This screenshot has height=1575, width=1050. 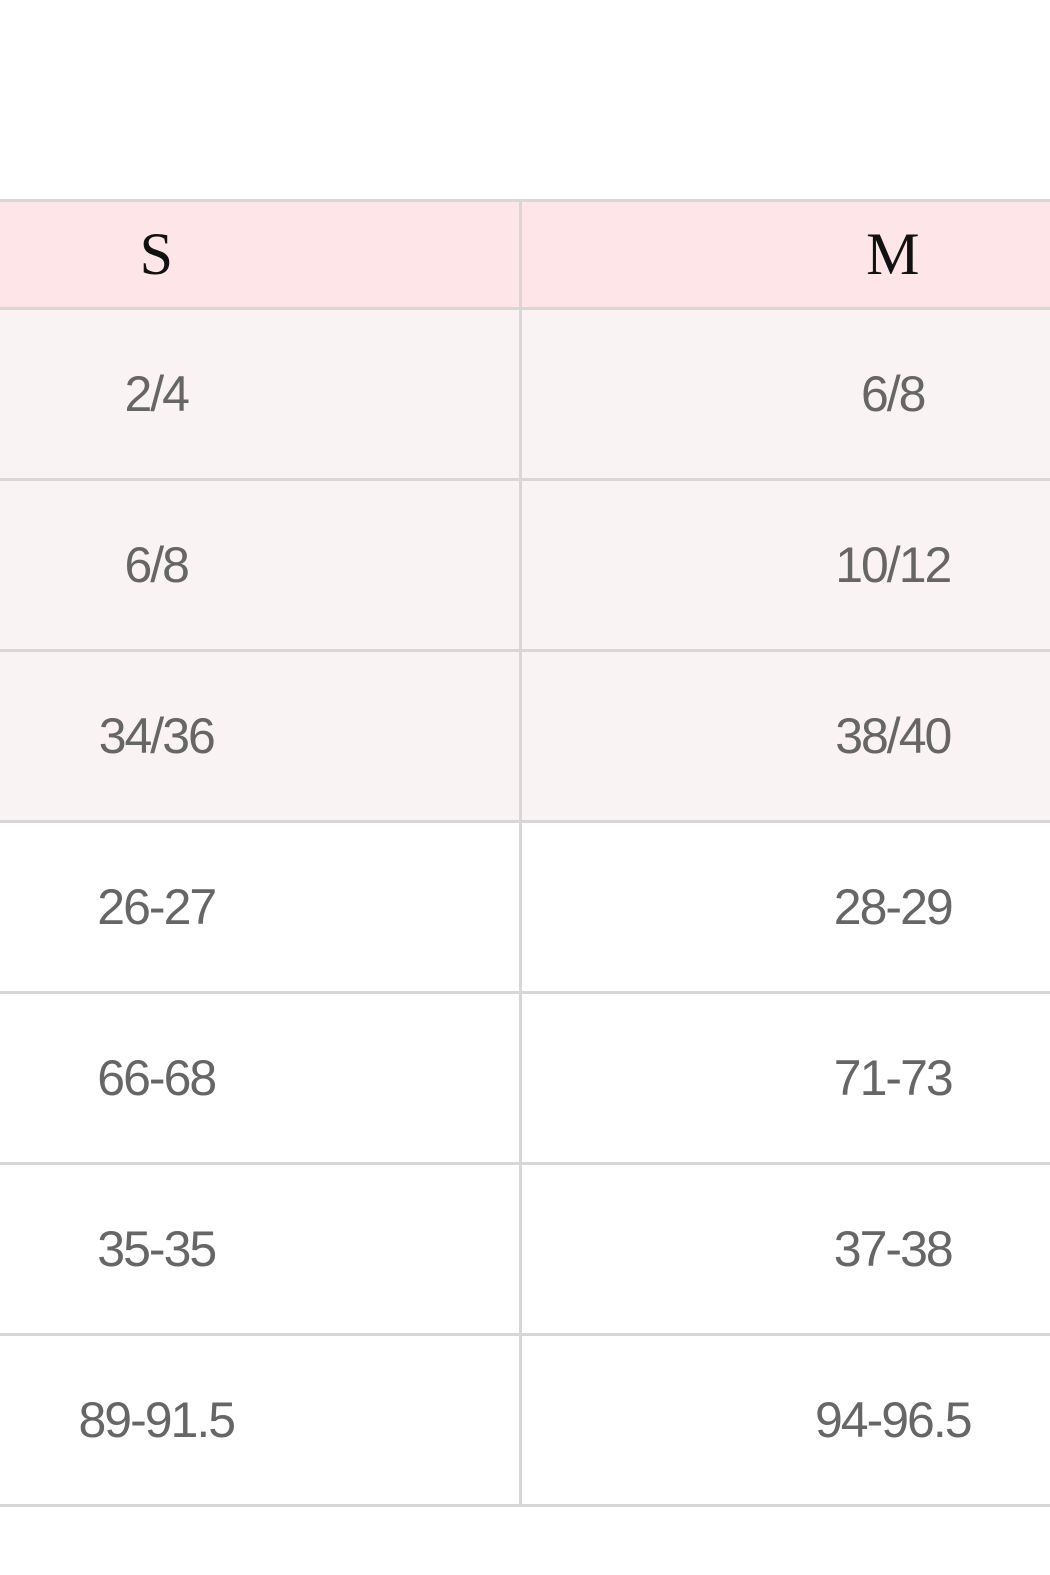 I want to click on cell-s: 89-91.5, so click(x=261, y=1420).